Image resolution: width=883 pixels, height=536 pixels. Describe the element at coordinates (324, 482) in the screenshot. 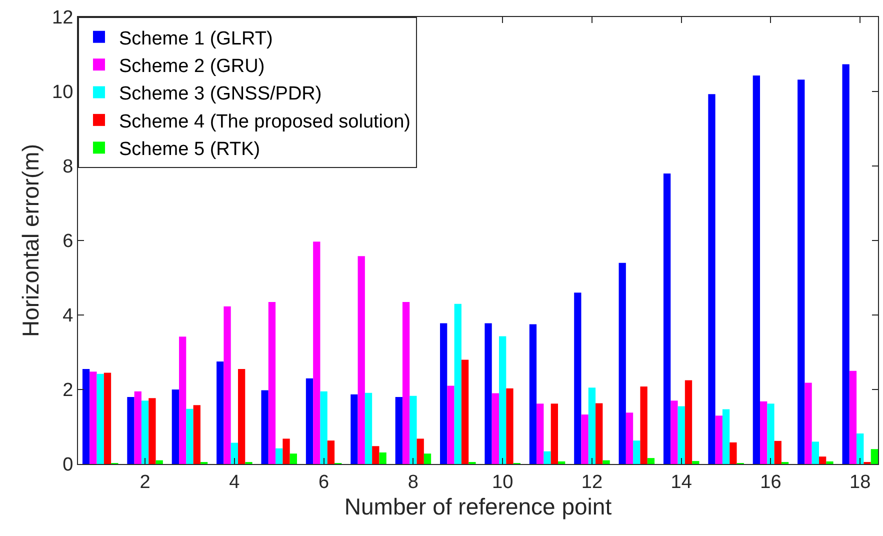

I see `x-tick-label: 6` at that location.